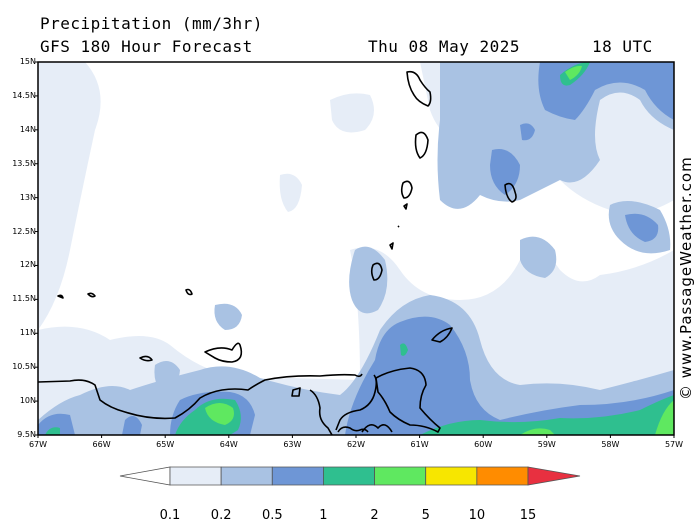 The height and width of the screenshot is (525, 700). I want to click on trinidad-coast, so click(408, 400).